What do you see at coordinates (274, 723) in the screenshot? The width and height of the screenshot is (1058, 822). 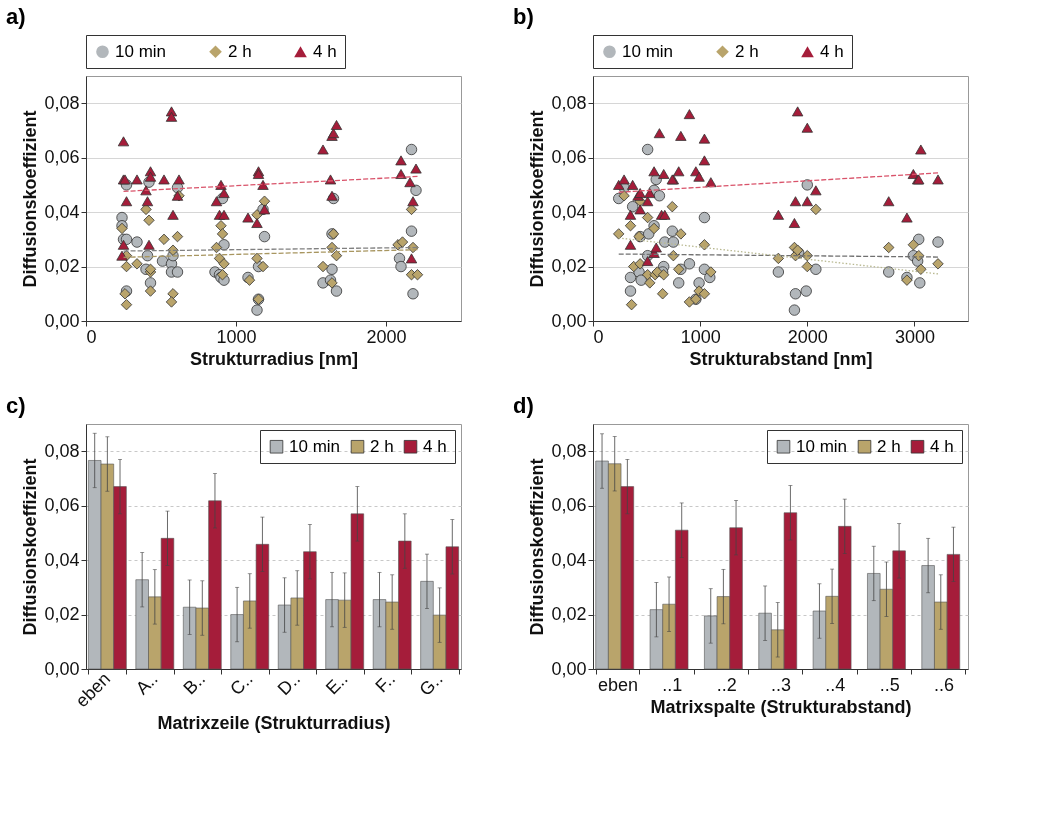 I see `x-axis-title: Matrixzeile (Strukturradius)` at bounding box center [274, 723].